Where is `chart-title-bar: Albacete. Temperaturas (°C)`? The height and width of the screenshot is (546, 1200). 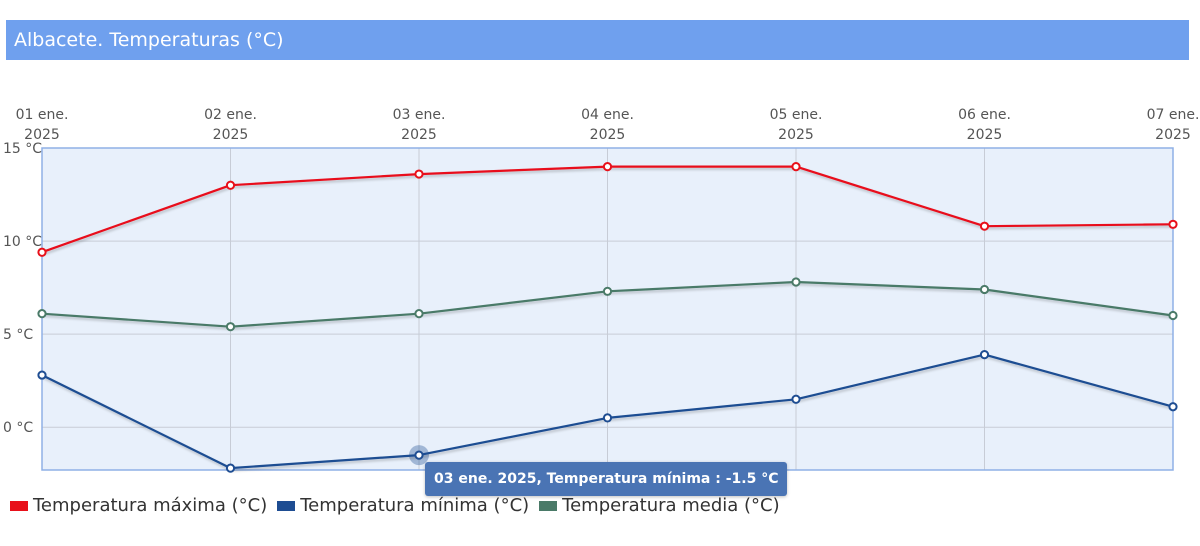
chart-title-bar: Albacete. Temperaturas (°C) is located at coordinates (597, 40).